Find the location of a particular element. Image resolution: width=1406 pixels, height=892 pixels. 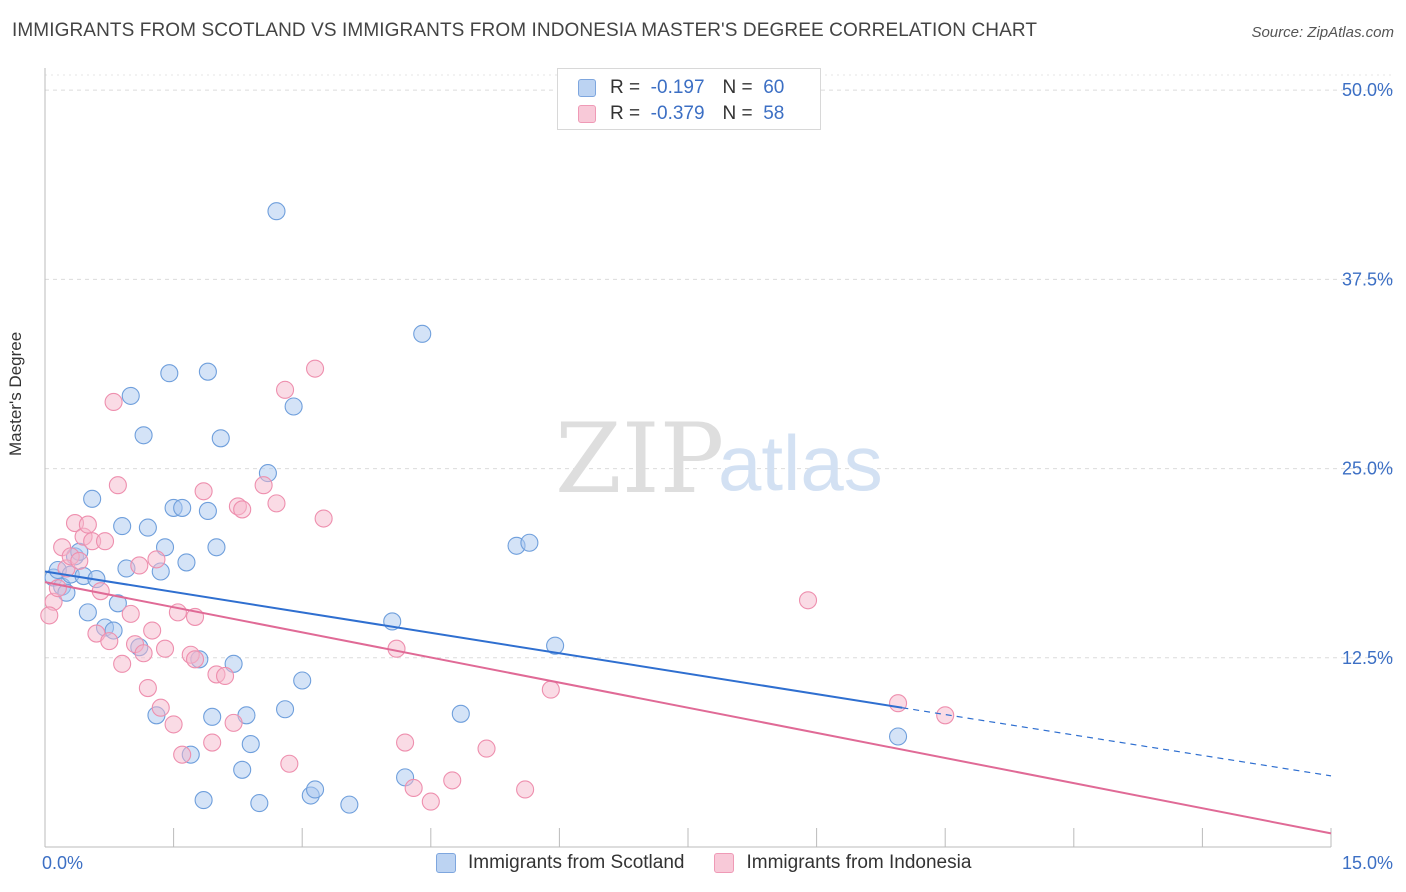

legend-row-indonesia: R = -0.379 N = 58 is located at coordinates (681, 114).